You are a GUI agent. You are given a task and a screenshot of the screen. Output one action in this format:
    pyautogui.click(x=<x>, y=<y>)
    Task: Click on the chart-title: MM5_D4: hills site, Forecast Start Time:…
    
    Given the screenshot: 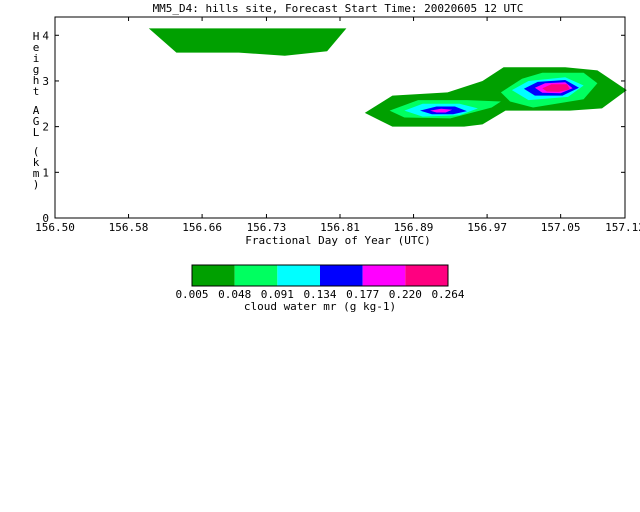 What is the action you would take?
    pyautogui.click(x=338, y=8)
    